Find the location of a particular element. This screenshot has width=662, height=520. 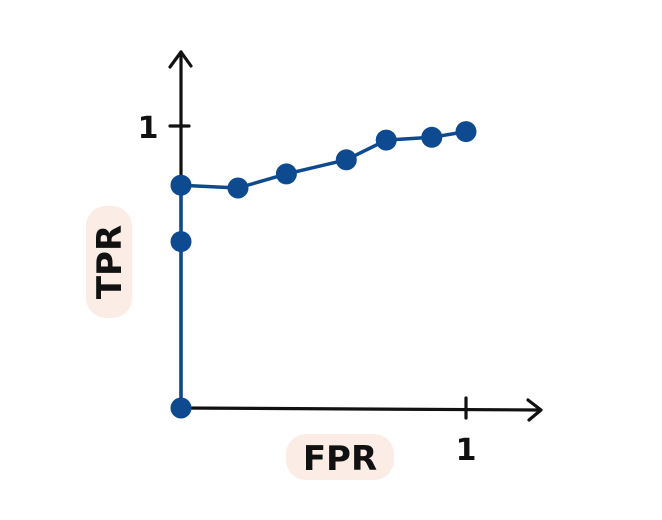

y-axis-arrow-icon is located at coordinates (180, 59).